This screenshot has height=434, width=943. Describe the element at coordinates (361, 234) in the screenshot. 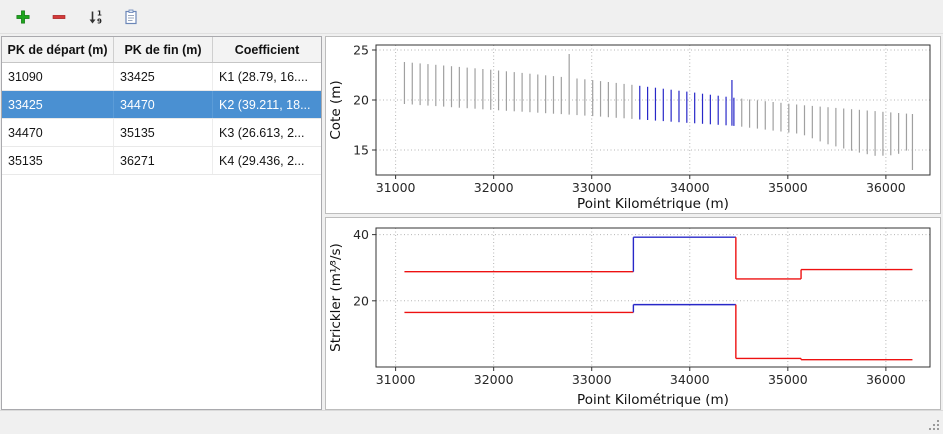

I see `svg-text: 40` at that location.